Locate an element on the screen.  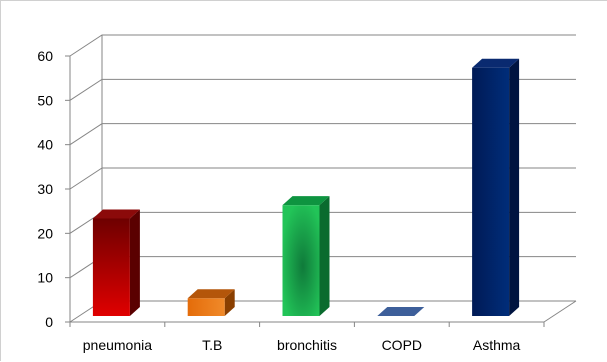
bar-copd is located at coordinates (401, 311).